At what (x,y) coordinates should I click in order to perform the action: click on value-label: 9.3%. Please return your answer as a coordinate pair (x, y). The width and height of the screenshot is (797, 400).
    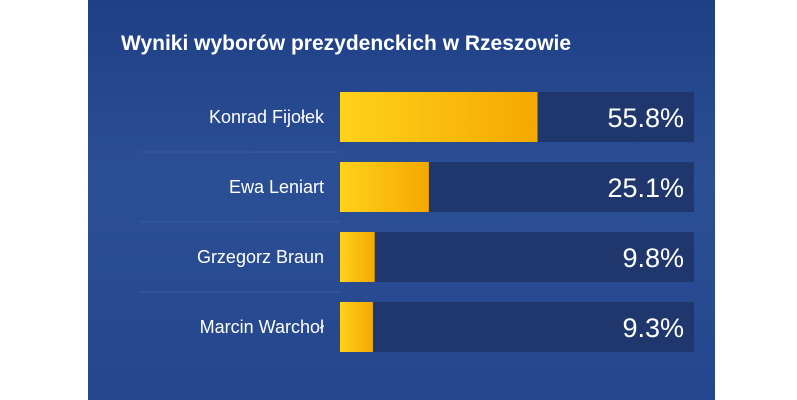
    Looking at the image, I should click on (653, 328).